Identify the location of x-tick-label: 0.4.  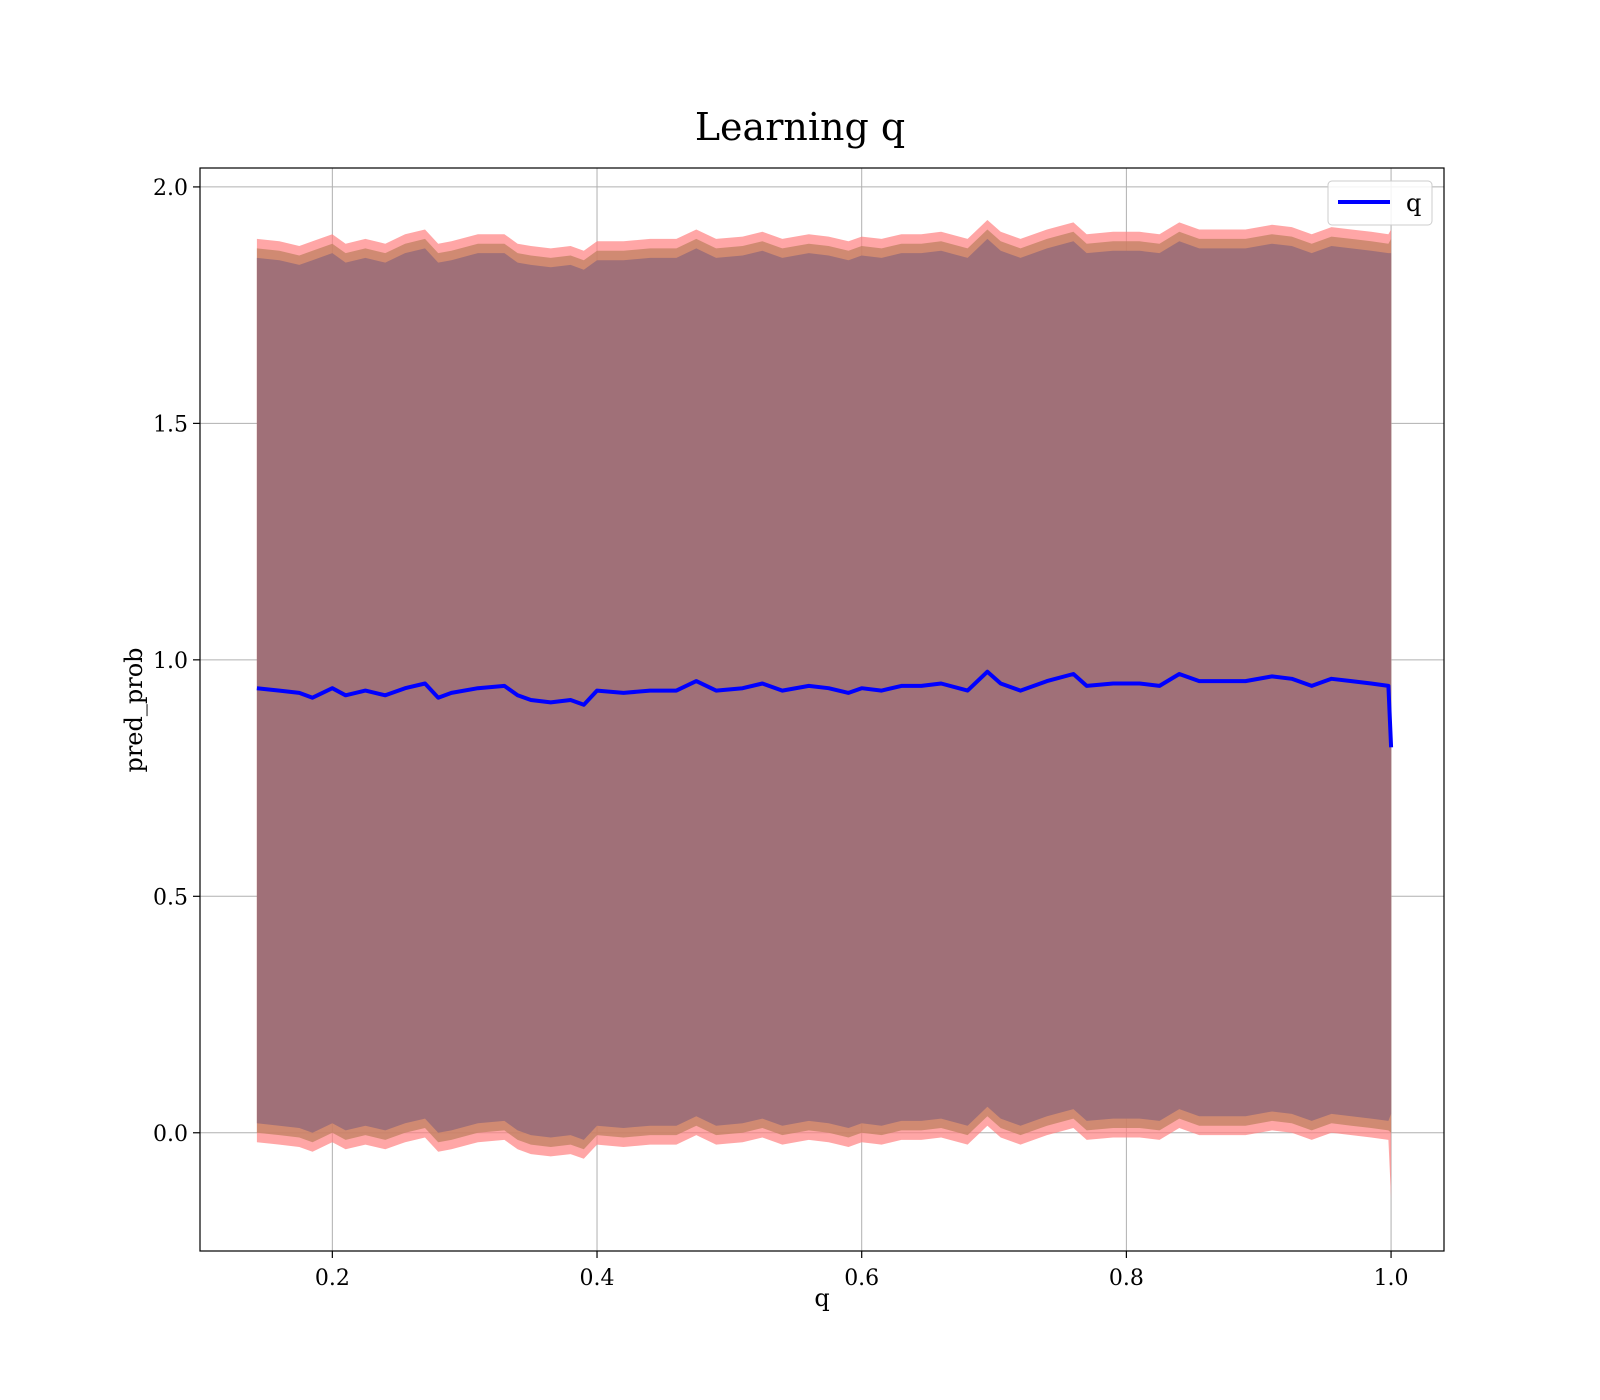
(597, 1278).